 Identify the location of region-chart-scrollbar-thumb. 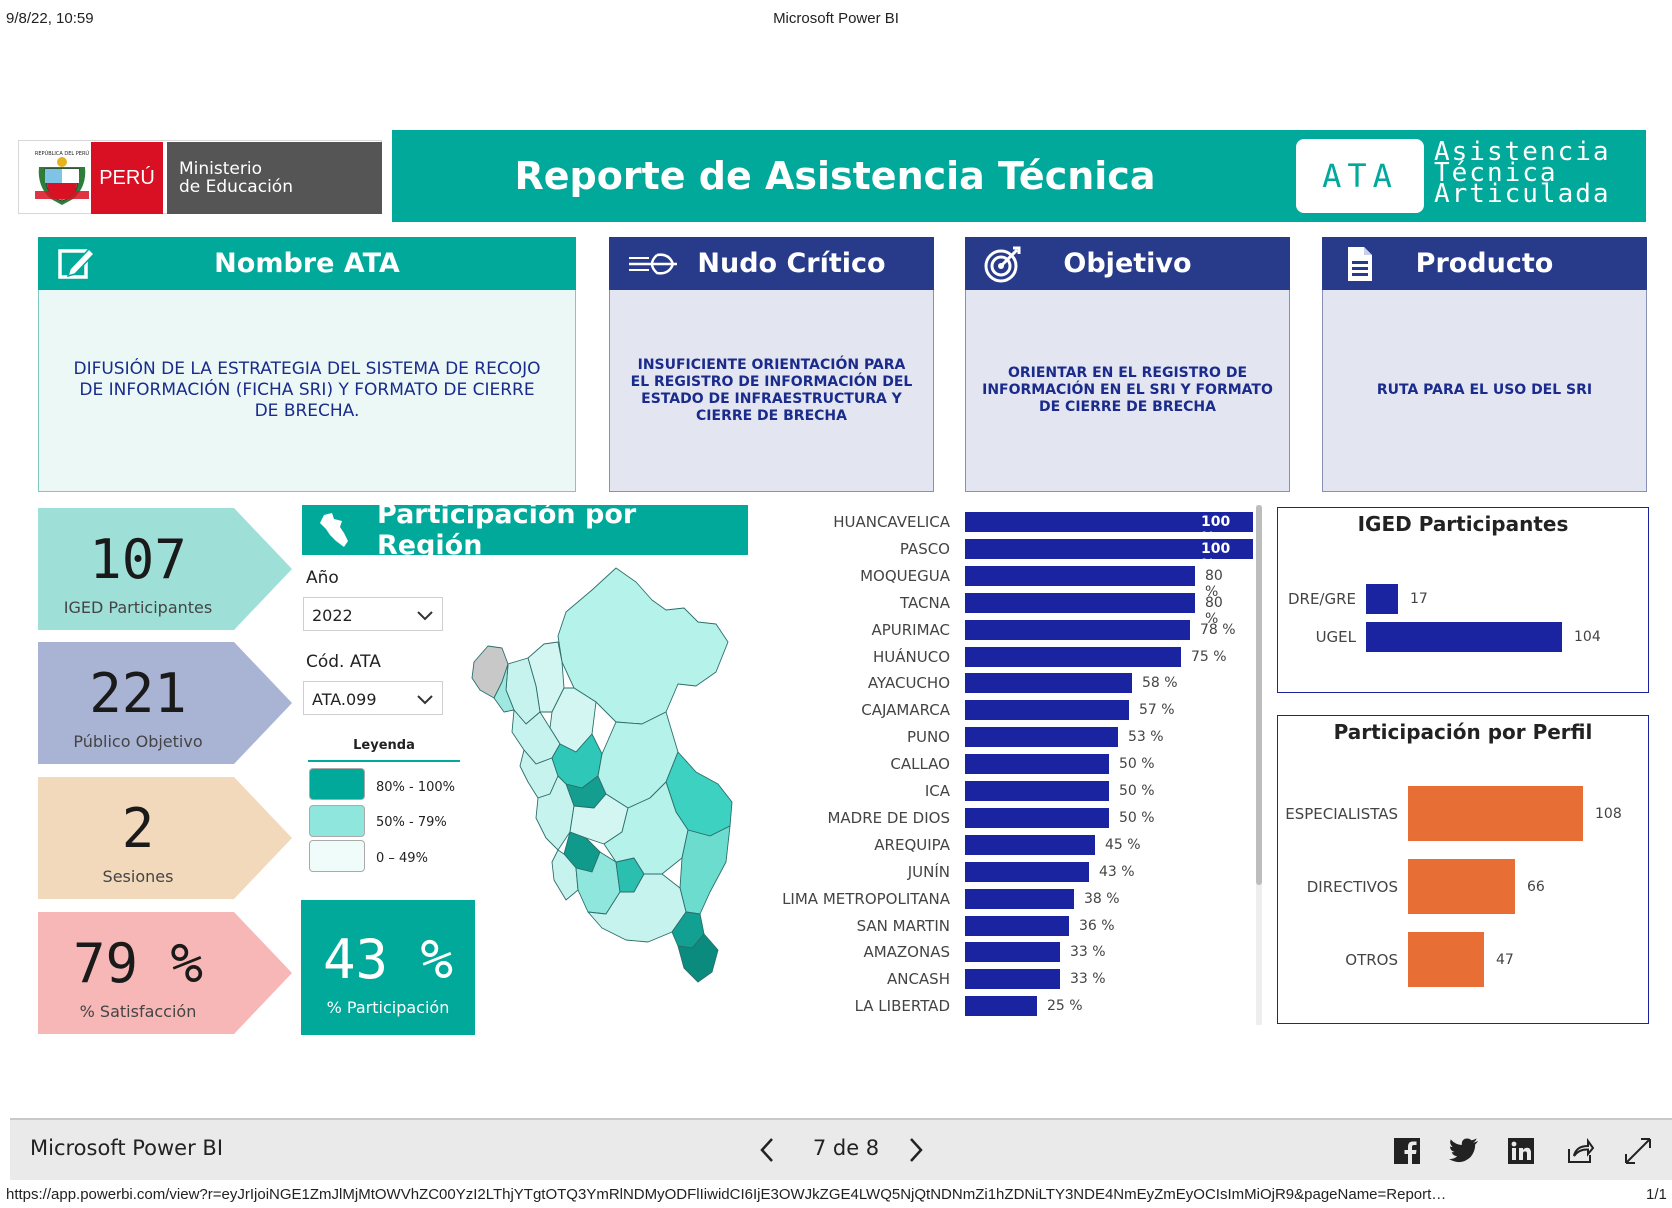
(1259, 695).